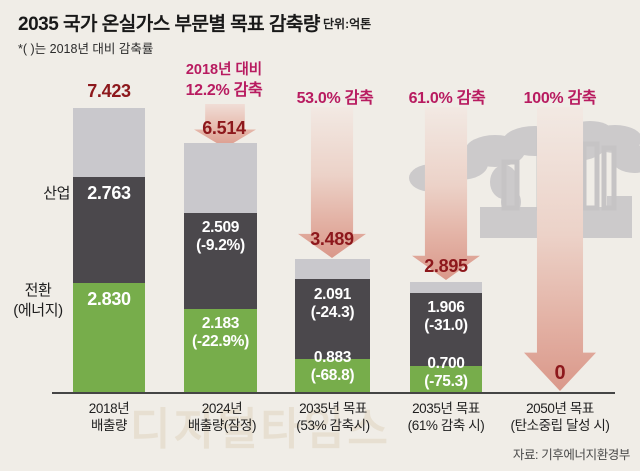 The width and height of the screenshot is (640, 471). Describe the element at coordinates (109, 338) in the screenshot. I see `bar-2018-energy-segment` at that location.